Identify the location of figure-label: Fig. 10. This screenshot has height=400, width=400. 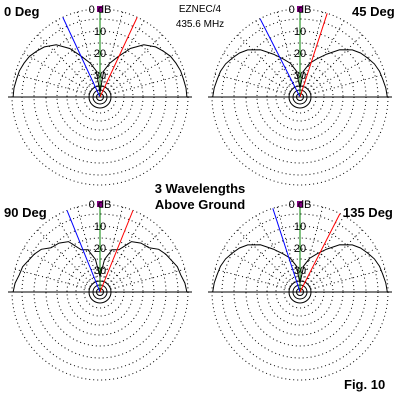
(365, 384).